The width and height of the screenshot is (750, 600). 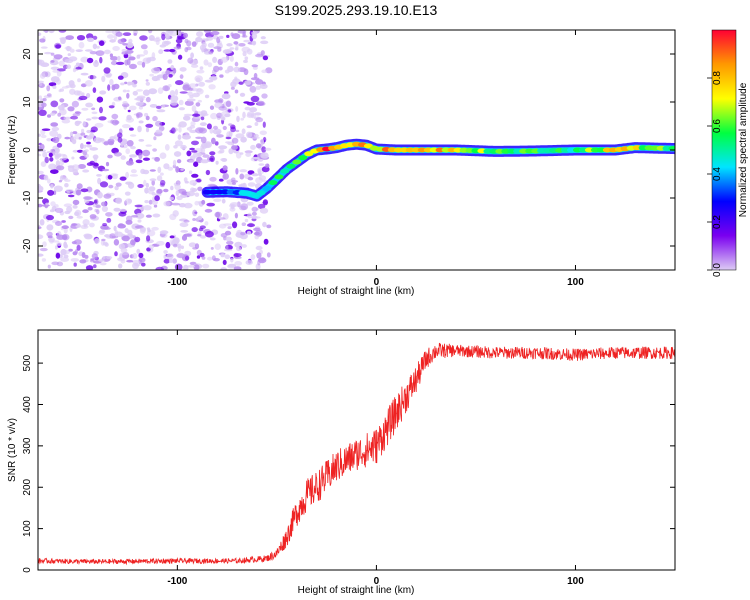 What do you see at coordinates (377, 581) in the screenshot?
I see `snr-x-tick-label: 0` at bounding box center [377, 581].